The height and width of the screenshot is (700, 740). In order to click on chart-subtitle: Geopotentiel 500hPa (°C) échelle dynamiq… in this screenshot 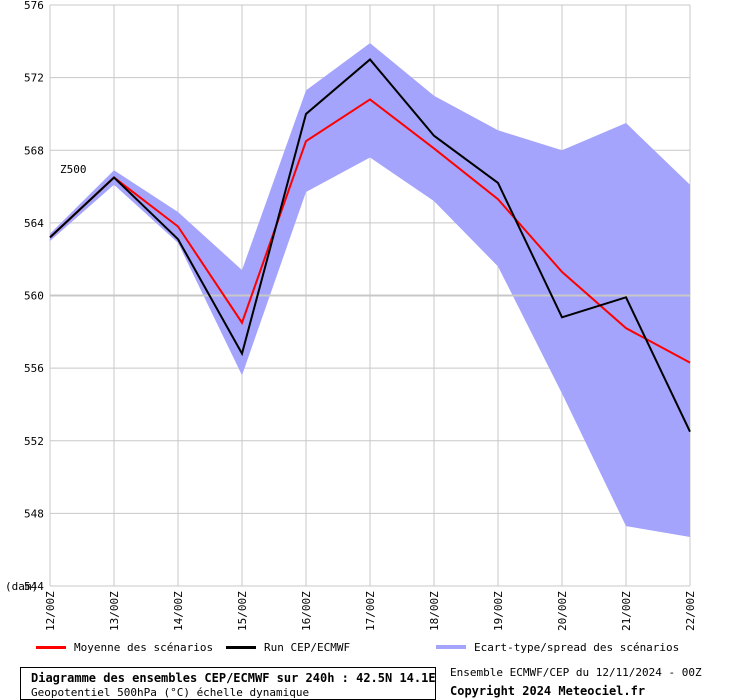, I will do `click(170, 692)`.